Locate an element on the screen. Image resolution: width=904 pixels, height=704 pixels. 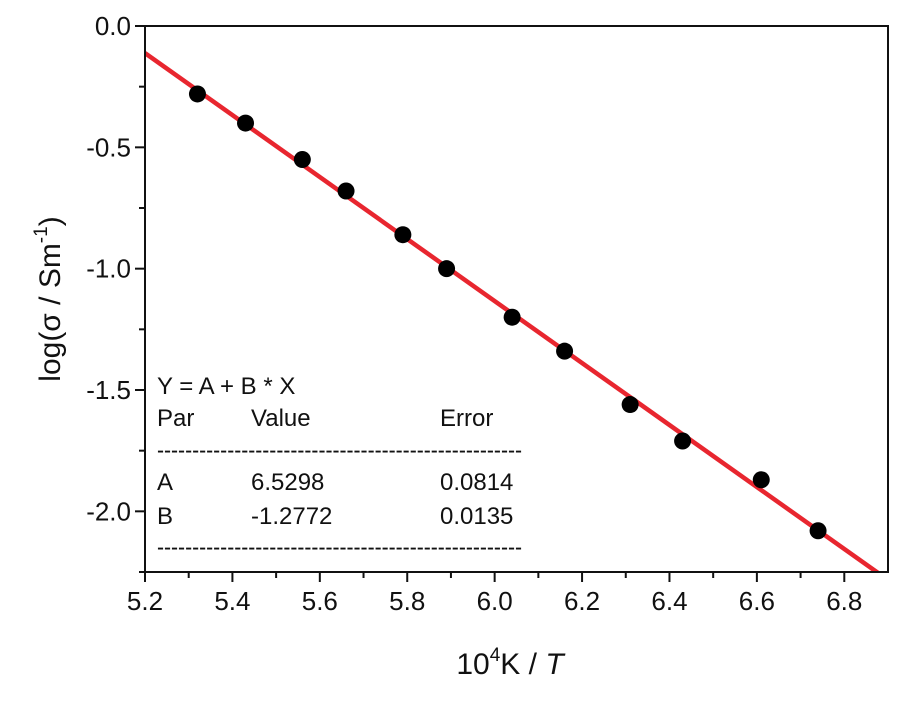
y-axis-title-main: log(σ / Sm is located at coordinates (50, 312).